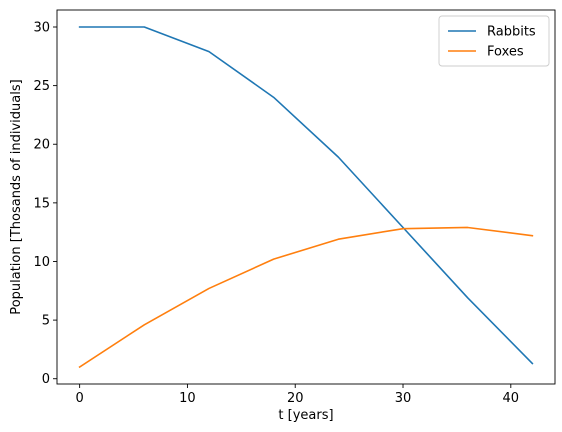 This screenshot has height=432, width=562. What do you see at coordinates (41, 86) in the screenshot?
I see `y-tick-label: 25` at bounding box center [41, 86].